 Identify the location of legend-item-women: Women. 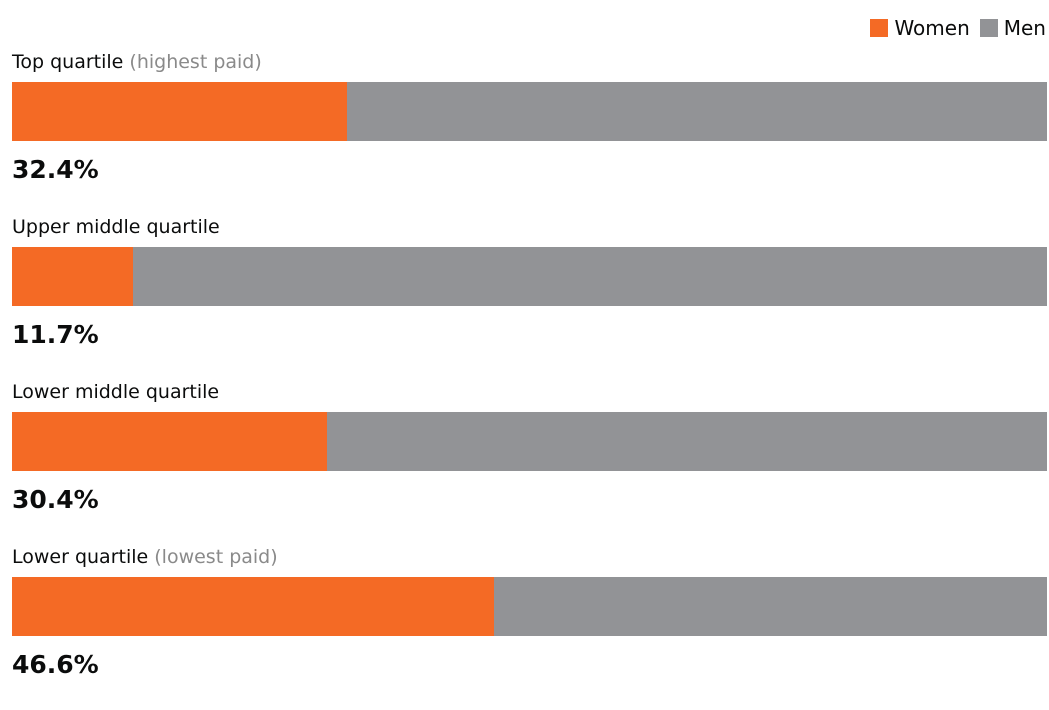
(920, 28).